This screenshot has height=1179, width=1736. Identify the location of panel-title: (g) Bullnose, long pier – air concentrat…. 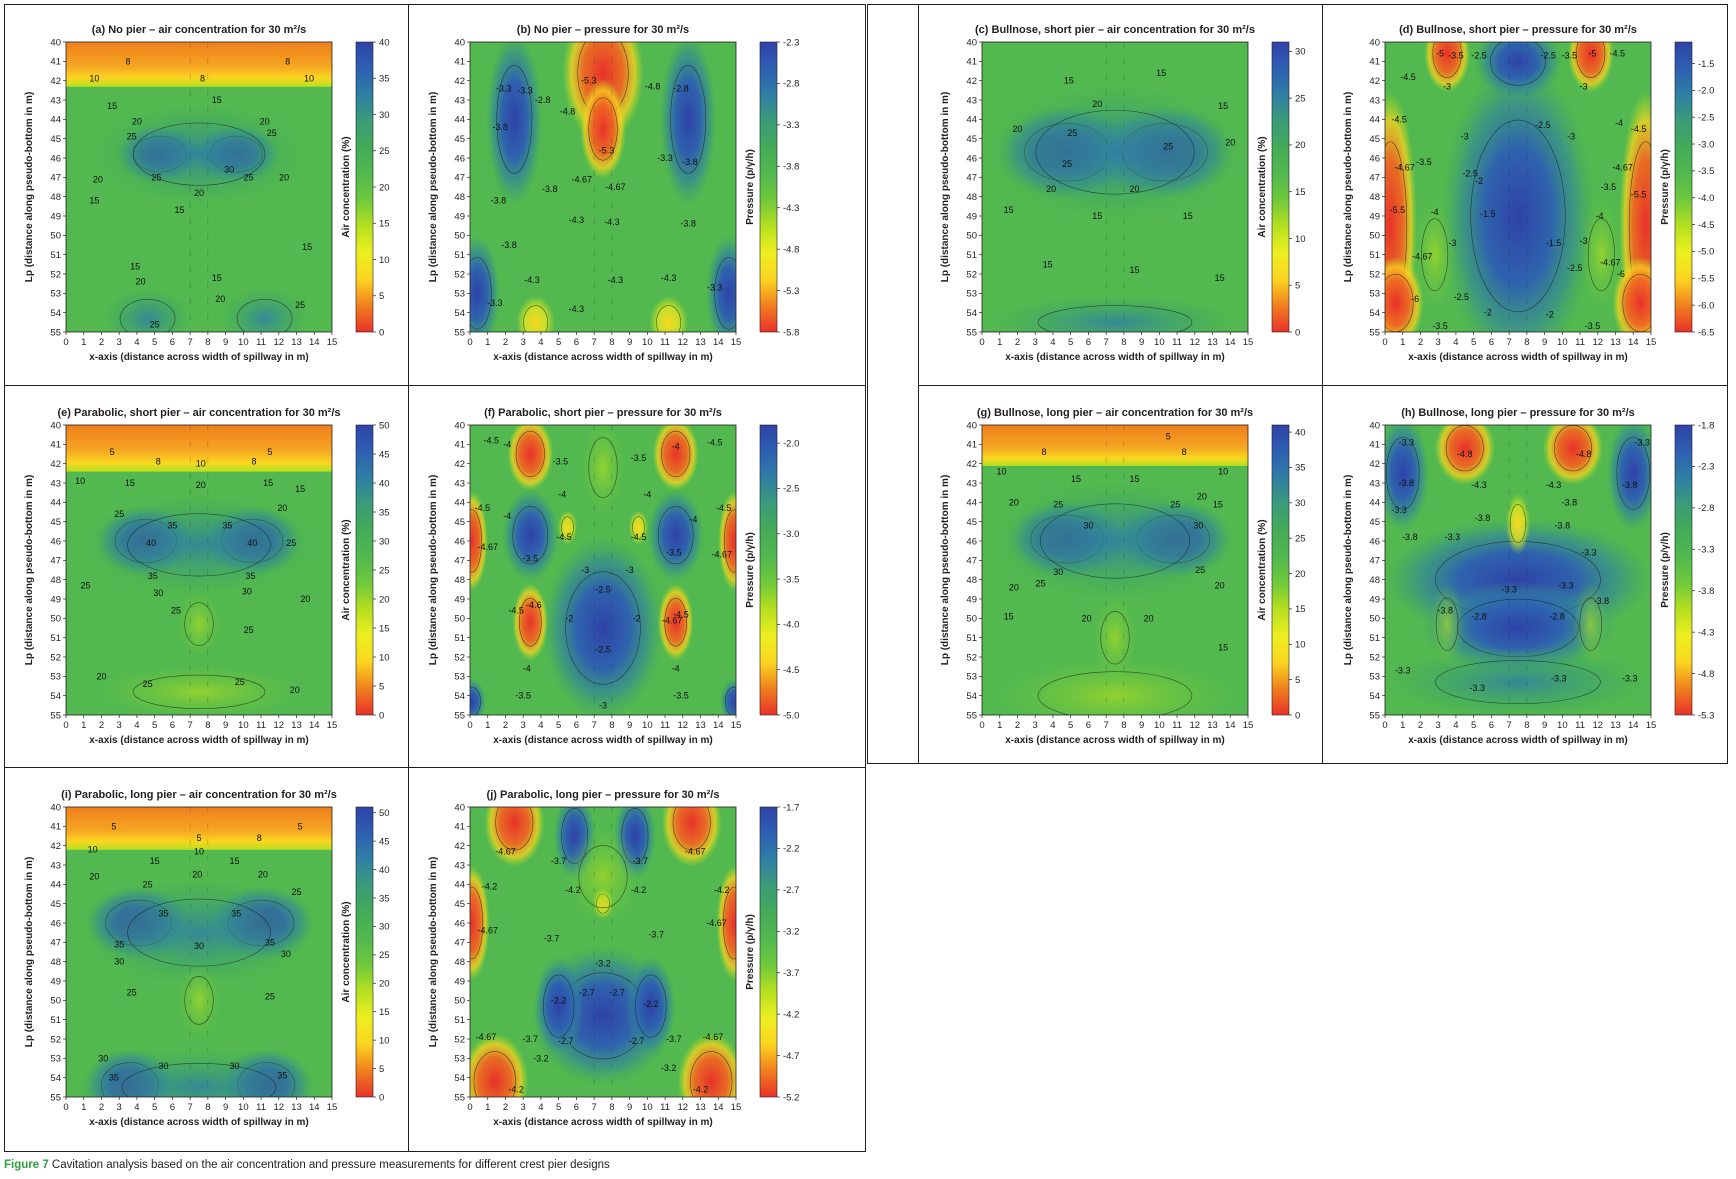
(1115, 413).